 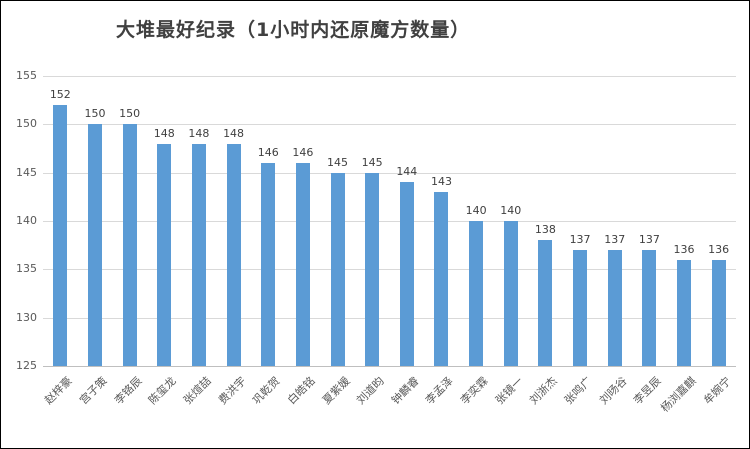 I want to click on bar-value-label: 144, so click(x=407, y=172).